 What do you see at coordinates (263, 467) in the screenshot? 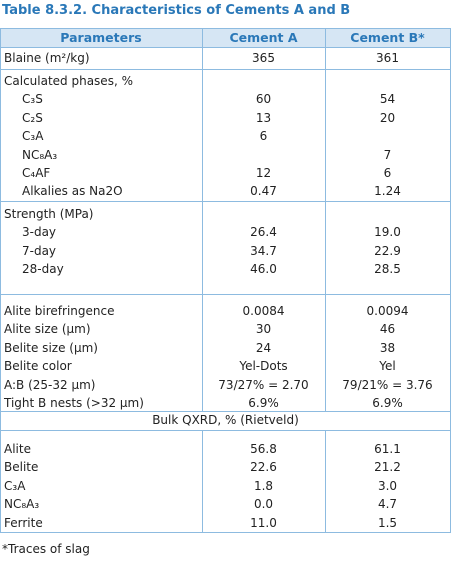
I see `value-cell: 22.6` at bounding box center [263, 467].